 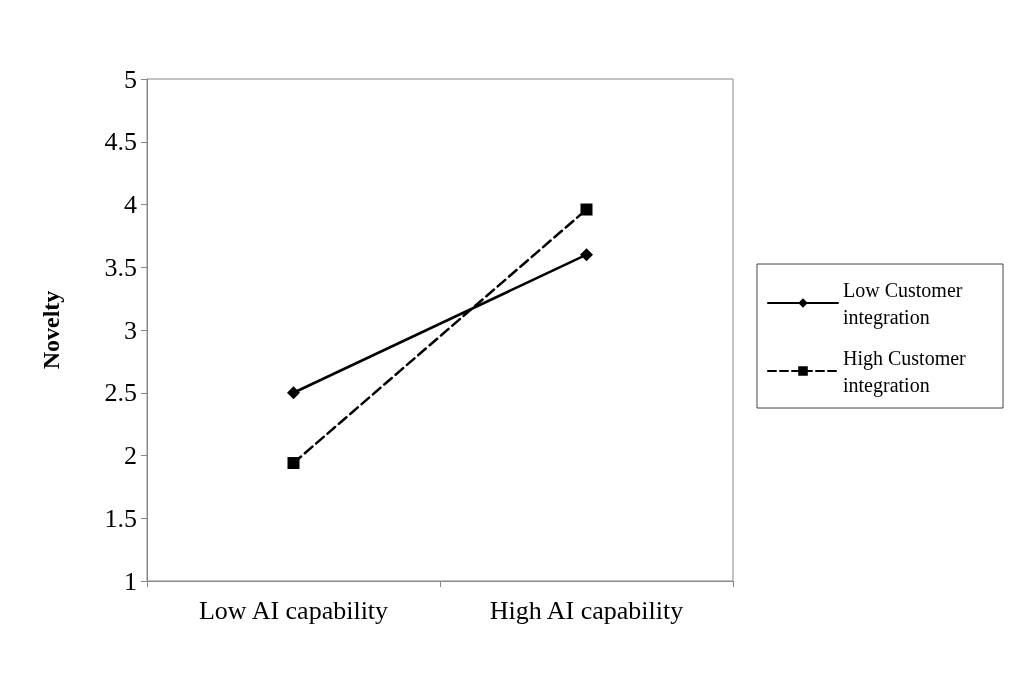 What do you see at coordinates (907, 371) in the screenshot?
I see `legend-label: High Customer integration` at bounding box center [907, 371].